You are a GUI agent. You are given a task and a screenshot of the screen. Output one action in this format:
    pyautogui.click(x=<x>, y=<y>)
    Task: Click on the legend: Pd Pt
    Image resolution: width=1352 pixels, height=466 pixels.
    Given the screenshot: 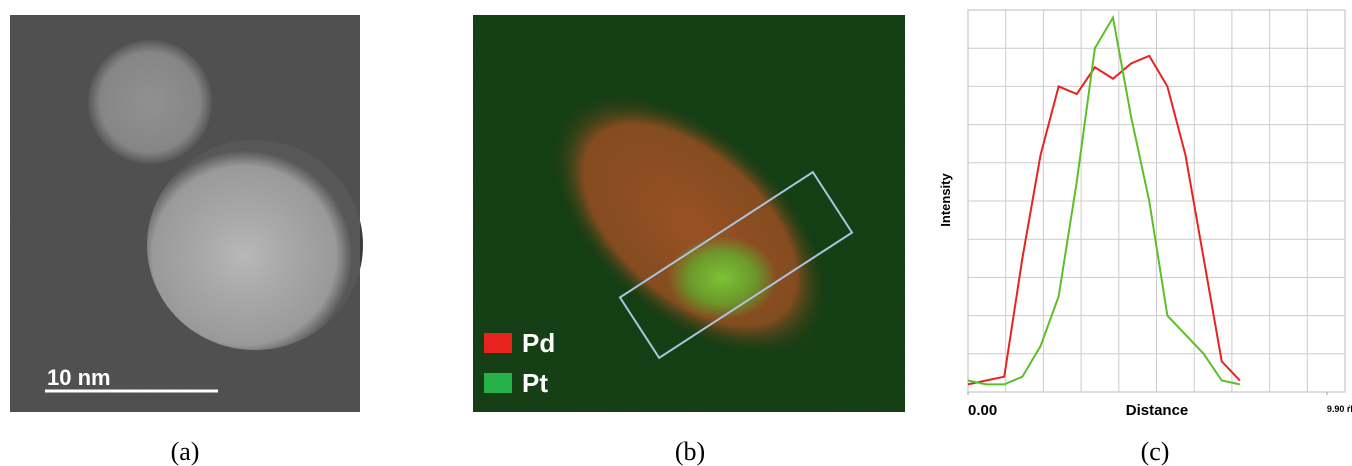 What is the action you would take?
    pyautogui.click(x=519, y=363)
    